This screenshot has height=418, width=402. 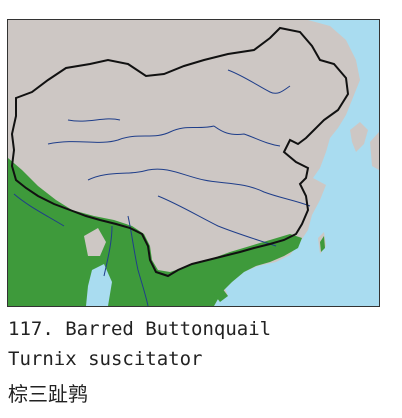 What do you see at coordinates (221, 295) in the screenshot?
I see `hainan-range` at bounding box center [221, 295].